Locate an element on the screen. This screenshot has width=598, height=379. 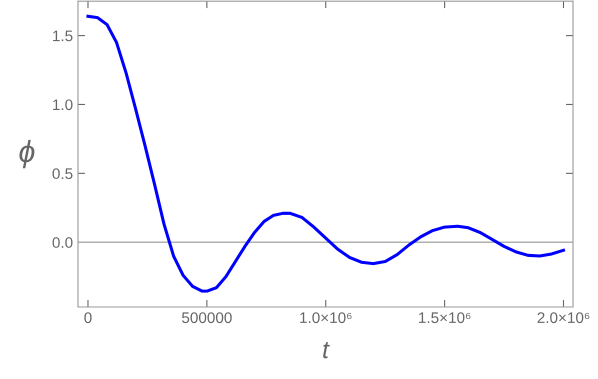
x-tick-label: 1.0×10⁶ is located at coordinates (326, 318).